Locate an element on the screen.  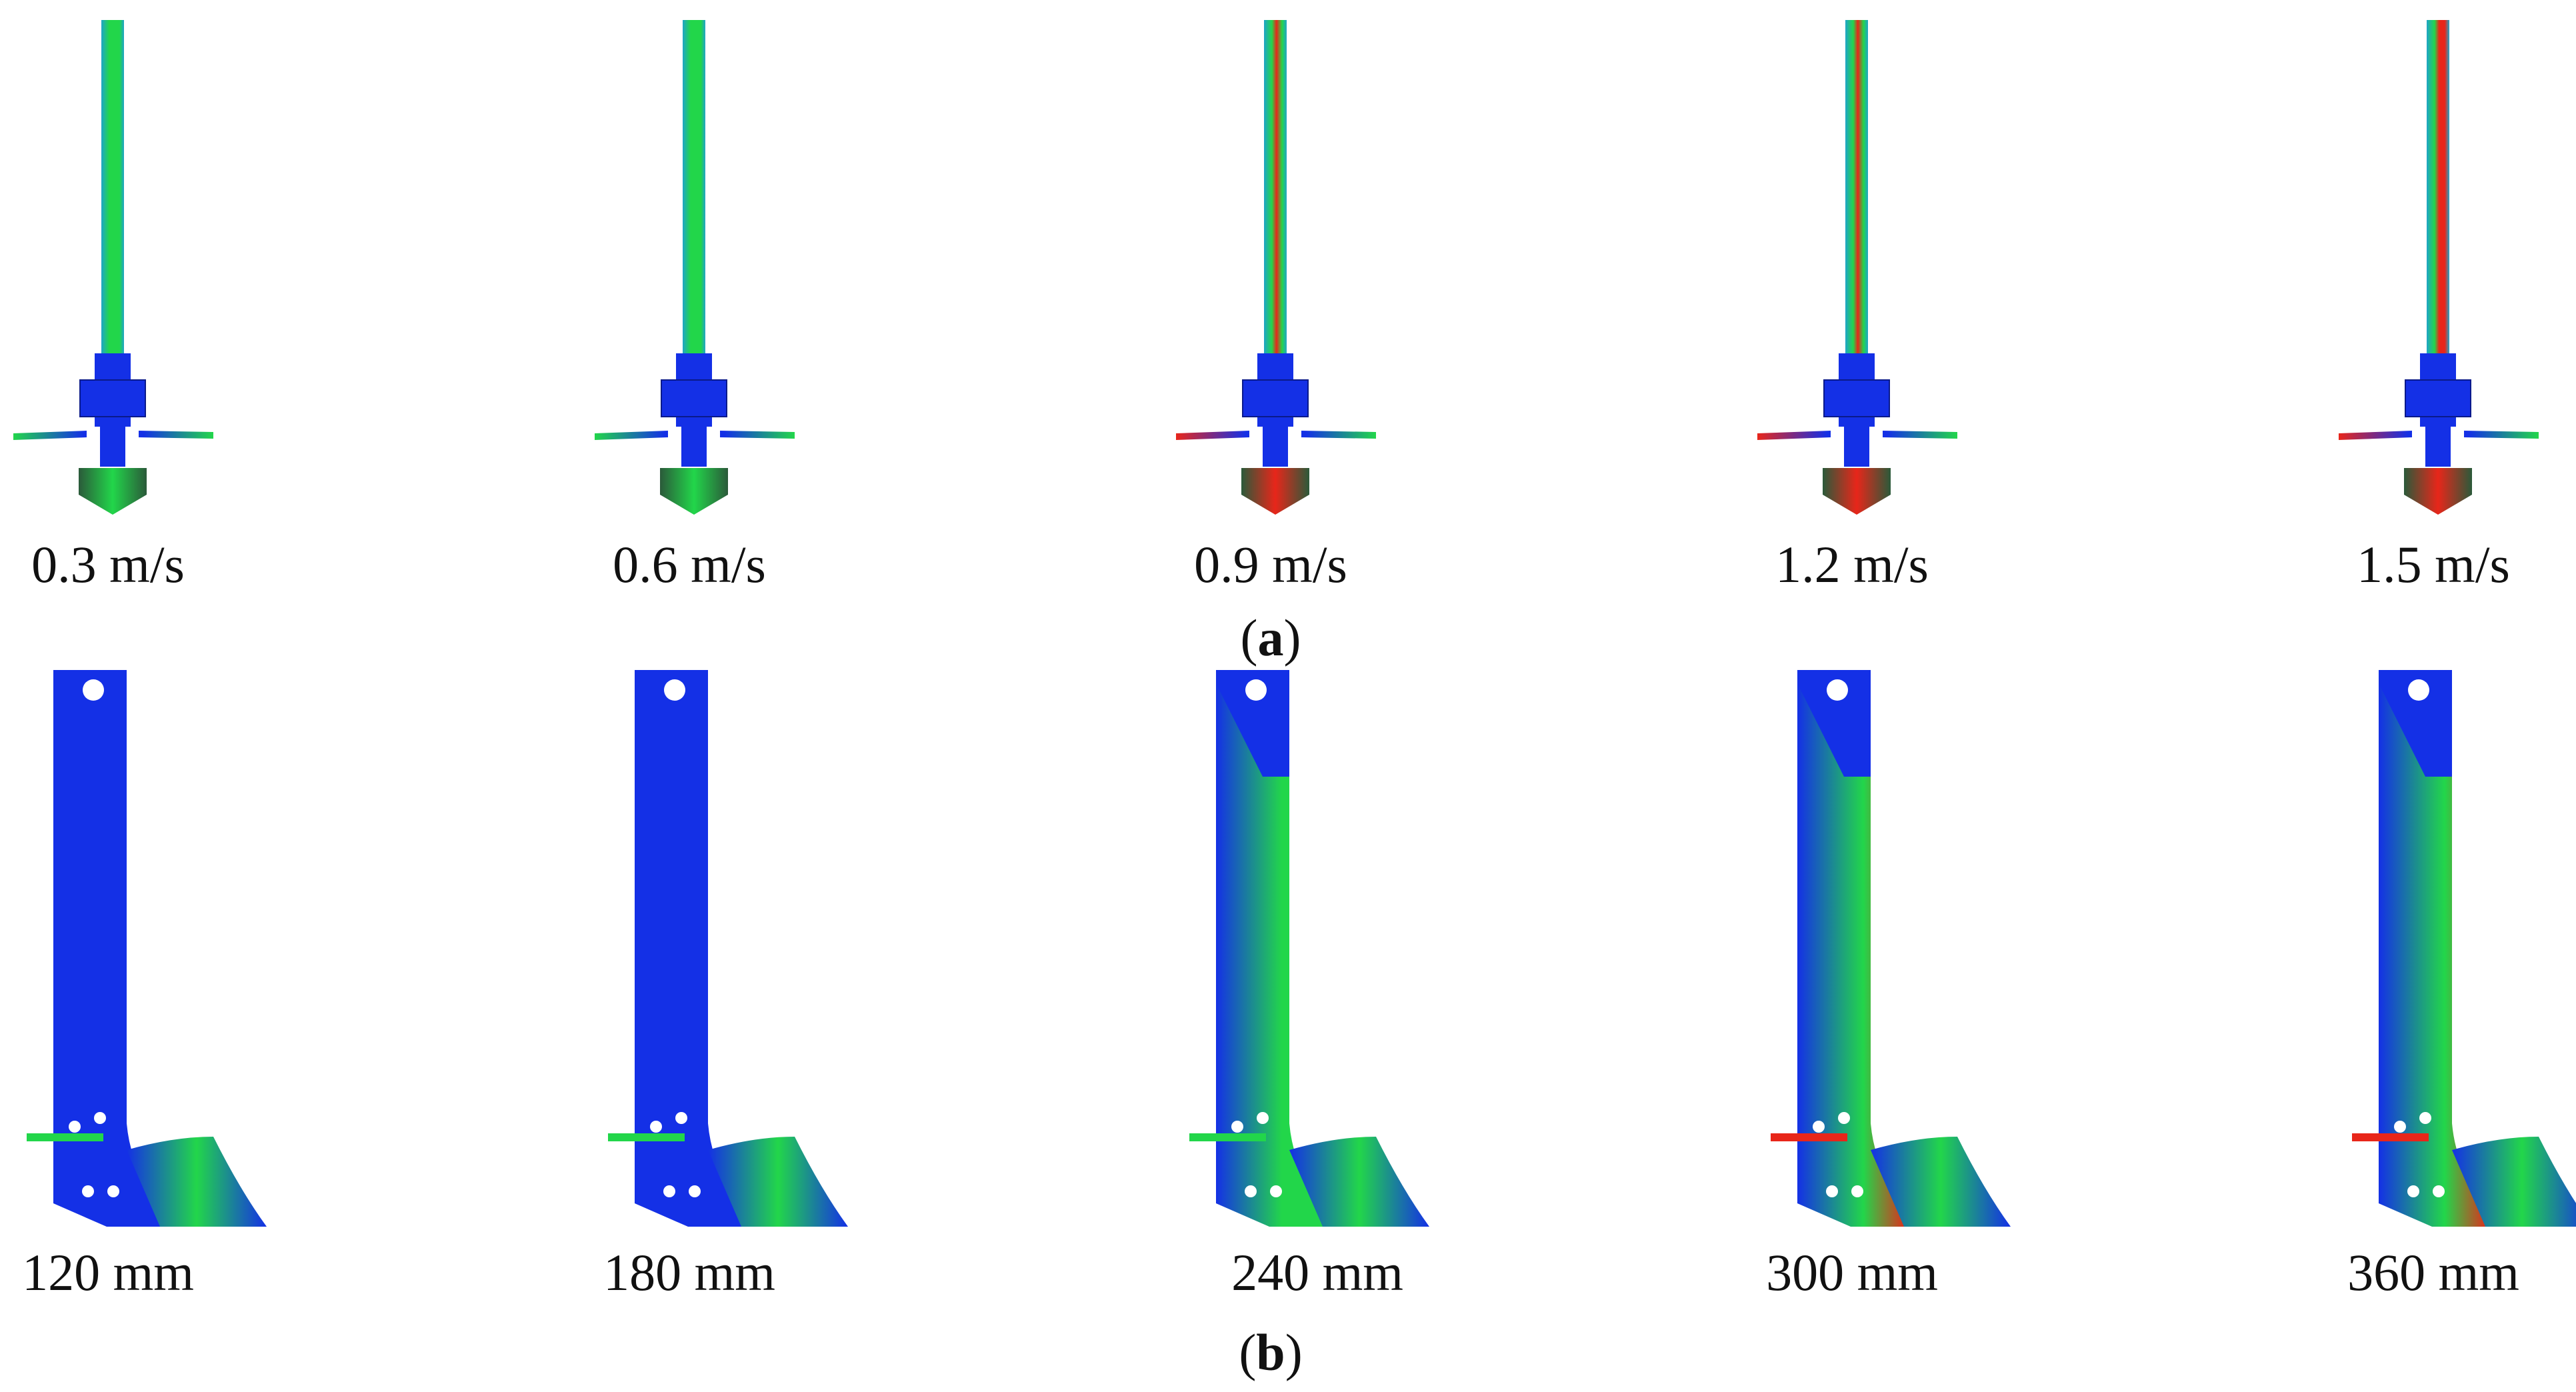
fem-panel-a5 is located at coordinates (2439, 267).